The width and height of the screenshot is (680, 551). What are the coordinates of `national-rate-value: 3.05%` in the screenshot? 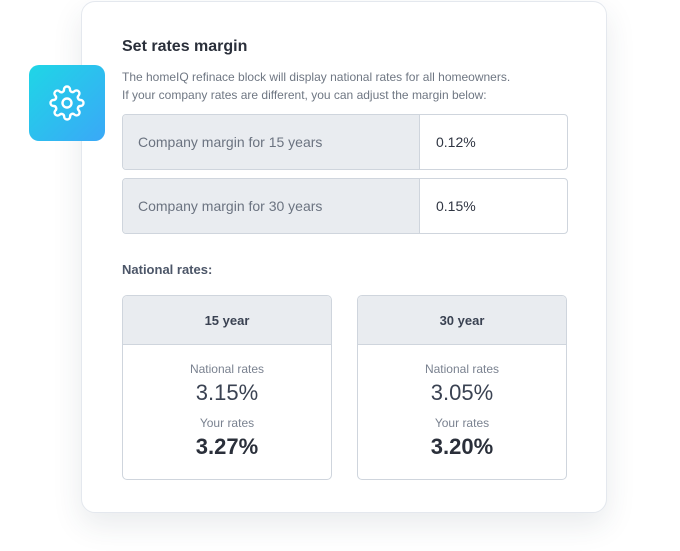 It's located at (462, 392).